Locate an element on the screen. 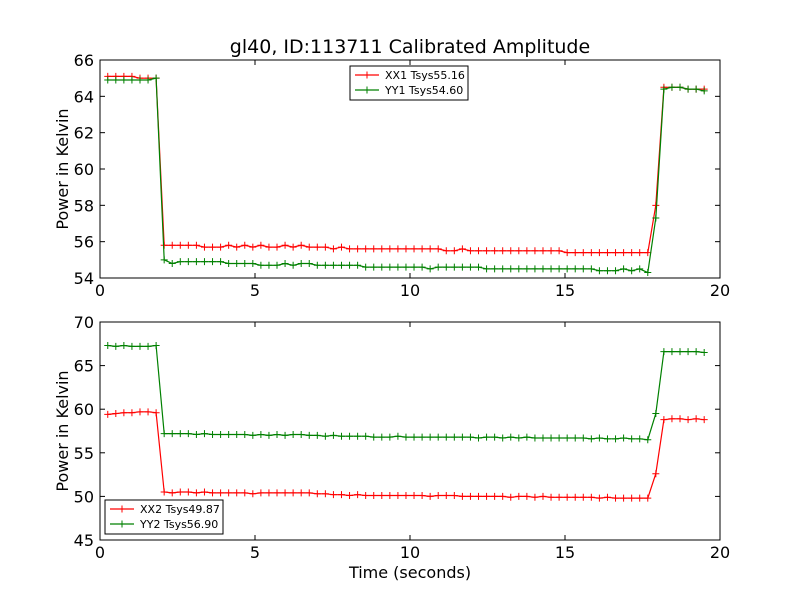 The width and height of the screenshot is (800, 600). y-tick-label: 70 is located at coordinates (84, 322).